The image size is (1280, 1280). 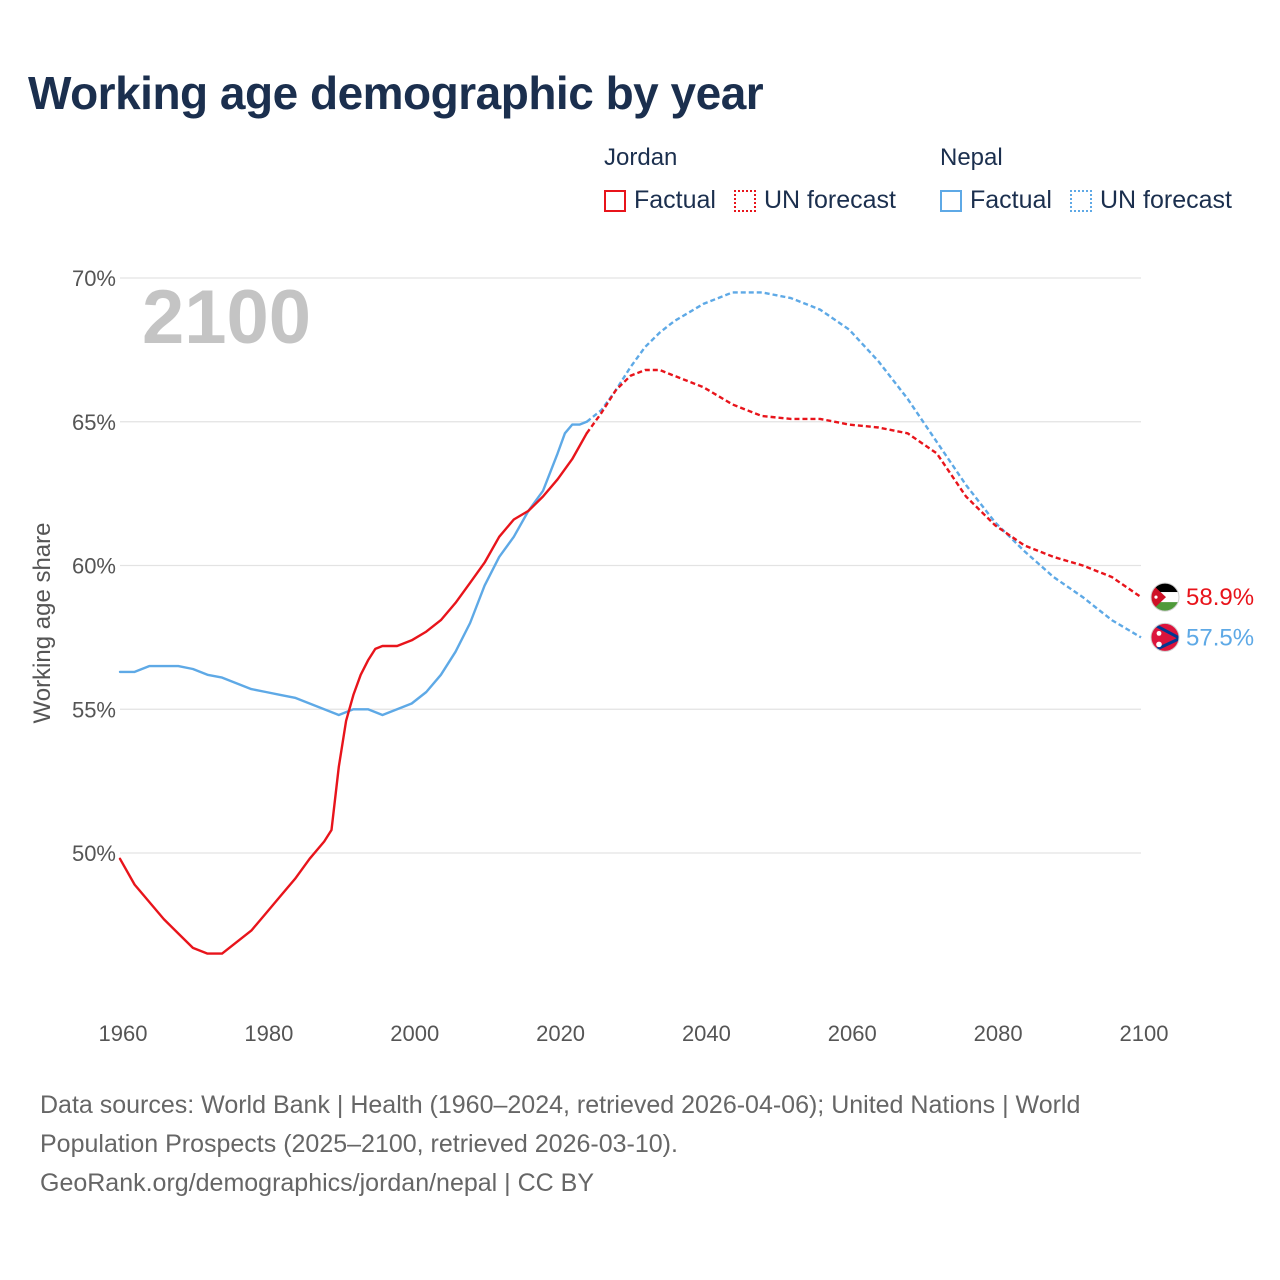 I want to click on series-line-nepal-forecast, so click(x=863, y=465).